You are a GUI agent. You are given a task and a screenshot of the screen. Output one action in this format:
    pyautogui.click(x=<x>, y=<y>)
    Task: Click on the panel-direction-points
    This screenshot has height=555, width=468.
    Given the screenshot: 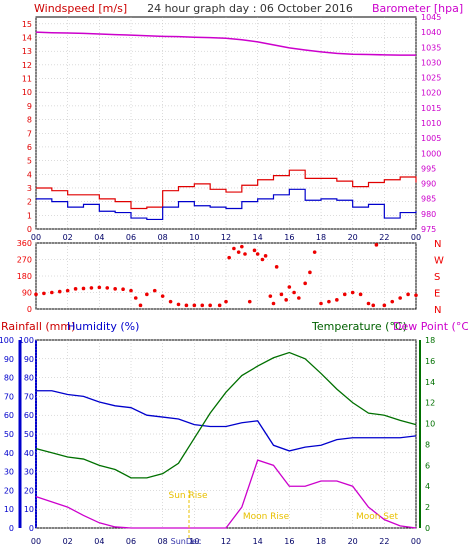 What is the action you would take?
    pyautogui.click(x=226, y=275)
    